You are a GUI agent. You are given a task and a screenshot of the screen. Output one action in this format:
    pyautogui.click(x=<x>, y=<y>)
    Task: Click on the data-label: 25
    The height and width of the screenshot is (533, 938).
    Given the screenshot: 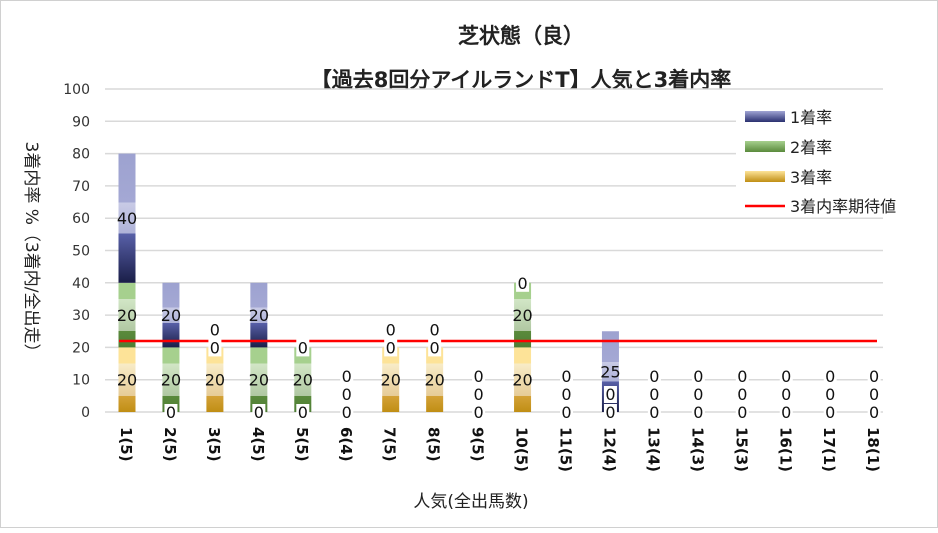 What is the action you would take?
    pyautogui.click(x=610, y=372)
    